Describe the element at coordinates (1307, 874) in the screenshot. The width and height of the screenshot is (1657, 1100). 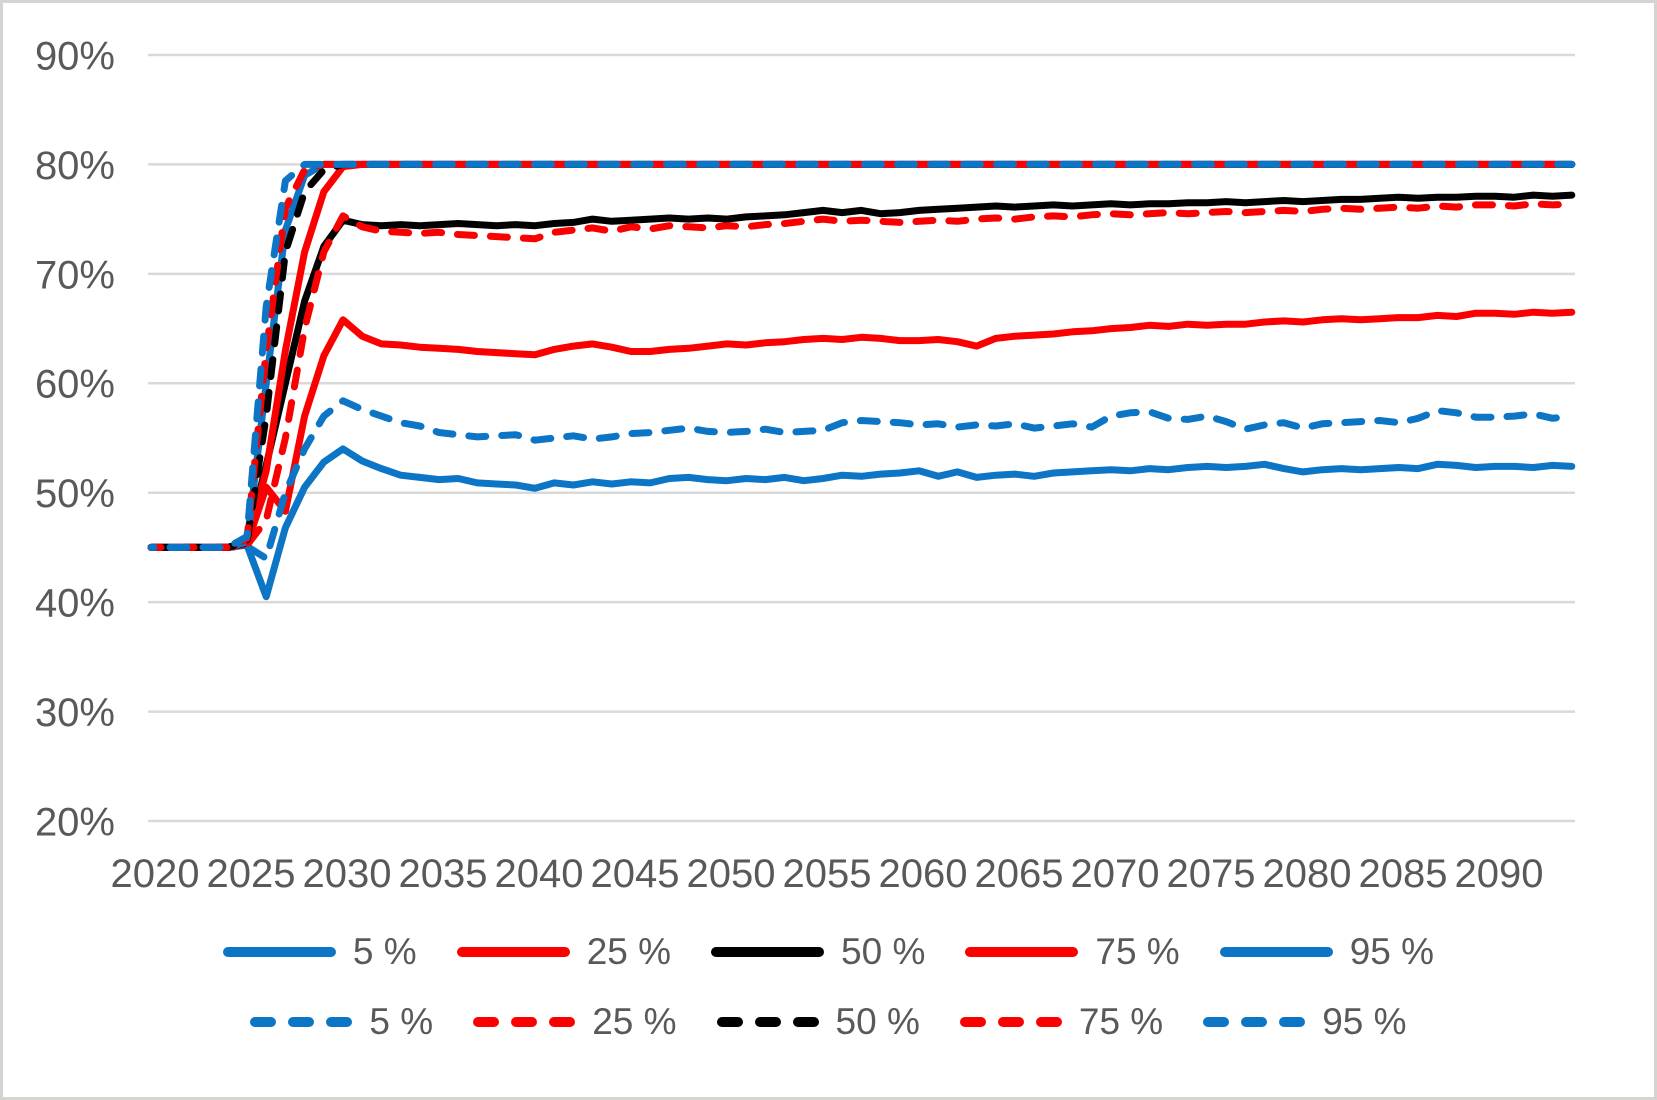
I see `x-axis-label-2080: 2080` at that location.